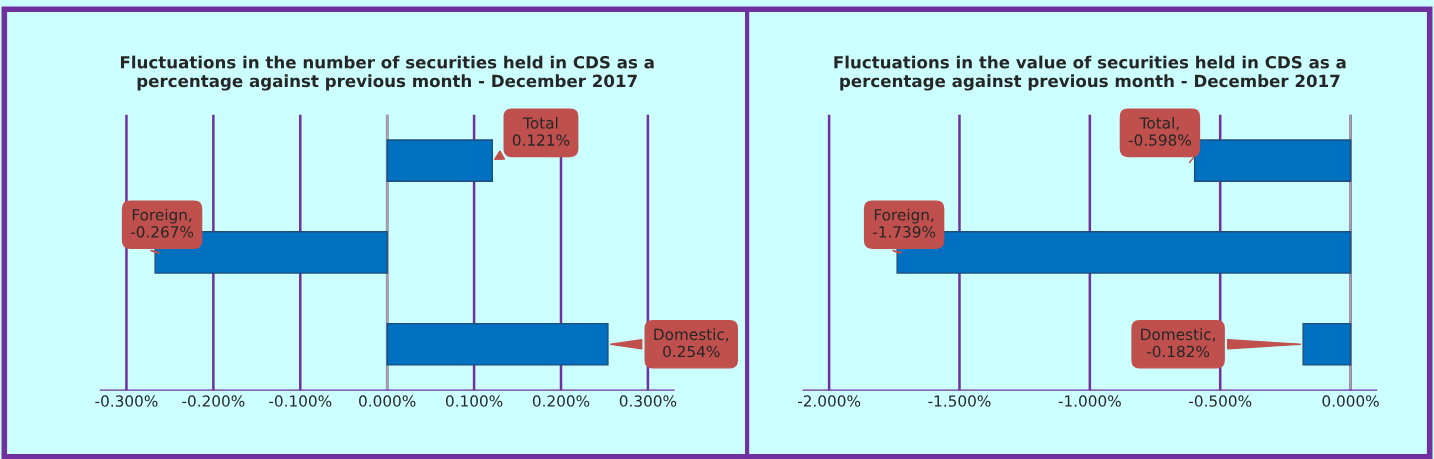  What do you see at coordinates (1159, 131) in the screenshot?
I see `data-label: Total, -0.598%` at bounding box center [1159, 131].